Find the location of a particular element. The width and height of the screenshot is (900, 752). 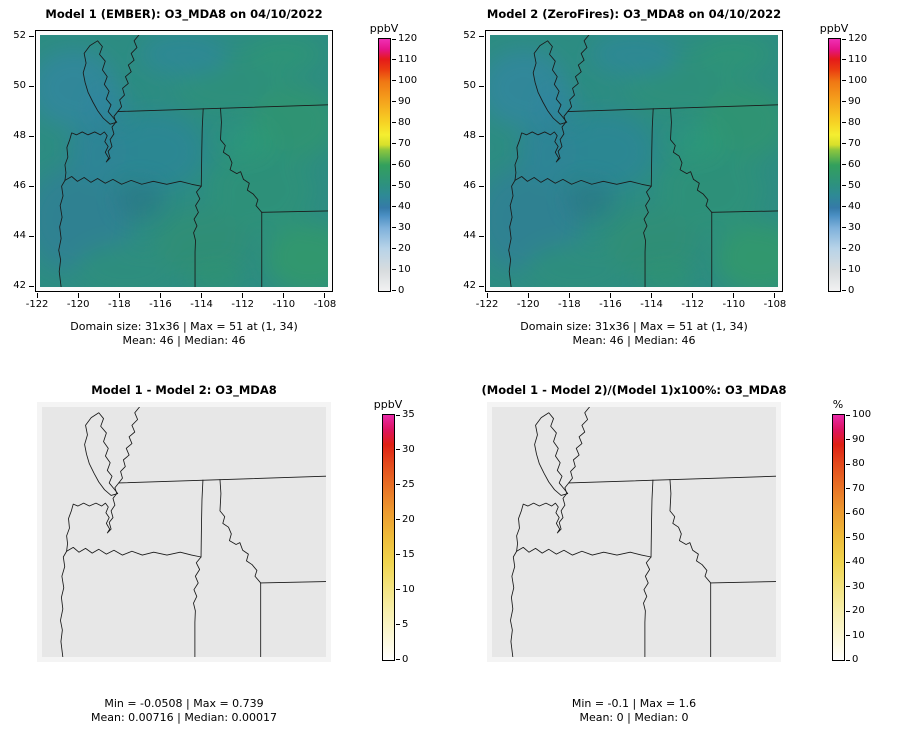

stats-line1: Min = -0.0508 | Max = 0.739 is located at coordinates (184, 703).